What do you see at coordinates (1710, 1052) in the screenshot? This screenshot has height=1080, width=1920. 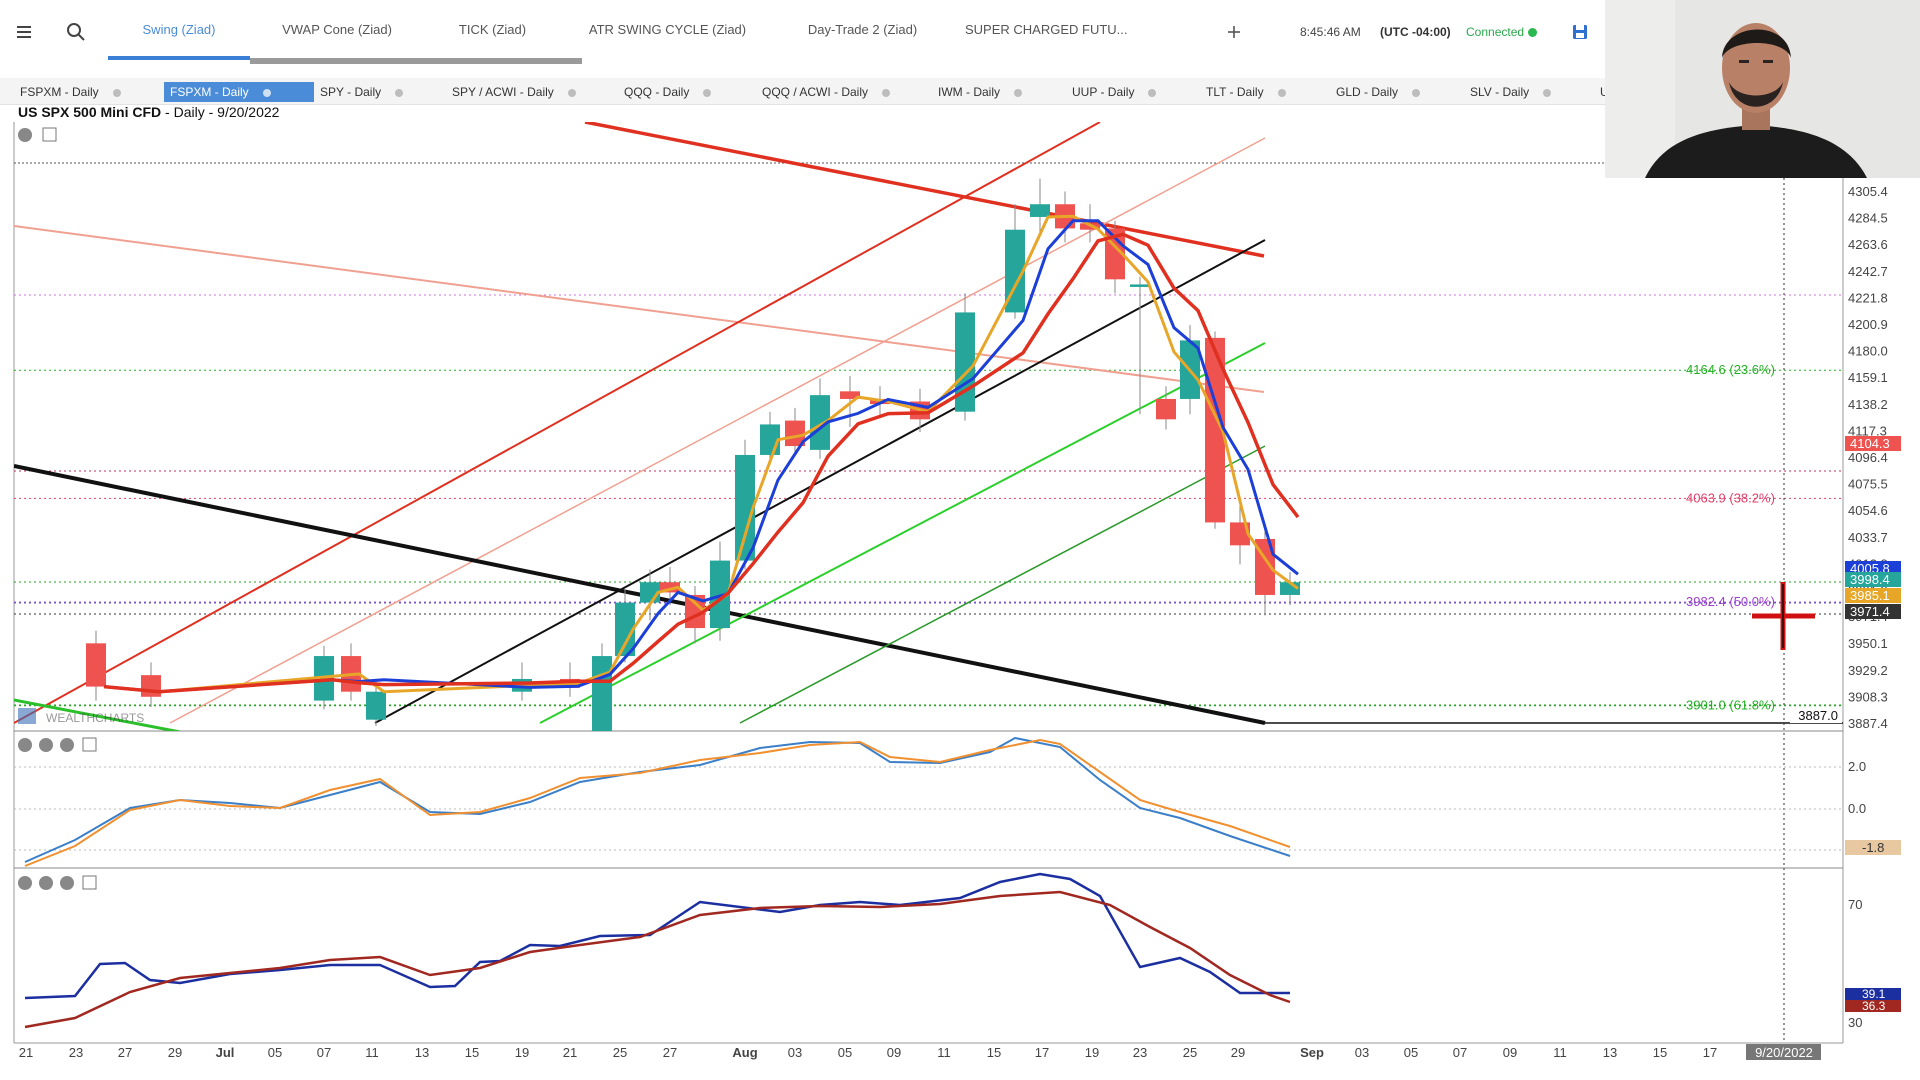 I see `time-axis-tick: 17` at bounding box center [1710, 1052].